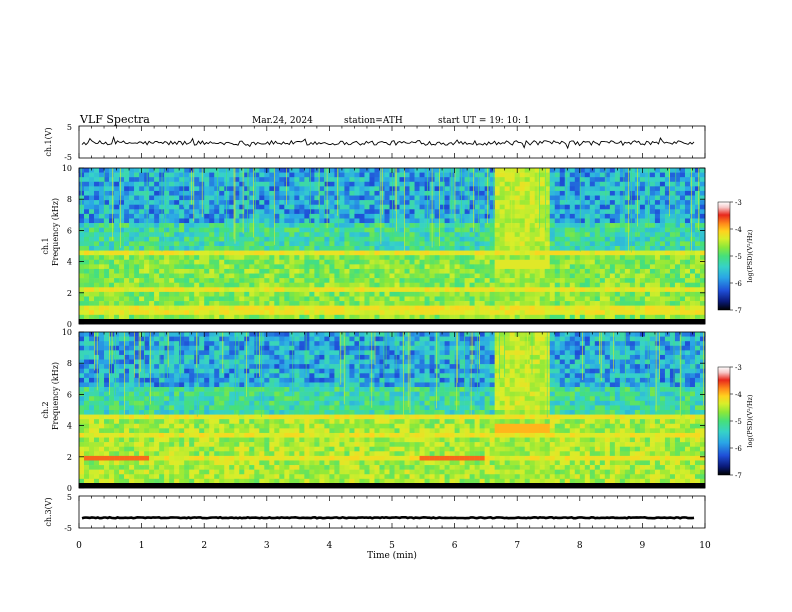 The width and height of the screenshot is (792, 612). What do you see at coordinates (204, 546) in the screenshot?
I see `xtick-label: 2` at bounding box center [204, 546].